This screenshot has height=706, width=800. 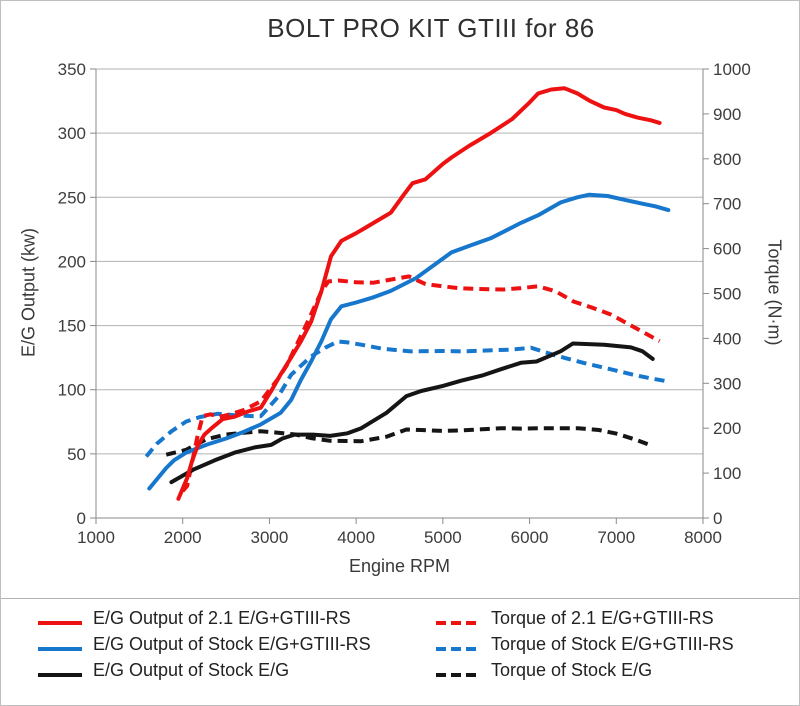 I want to click on x-tick-label: 1000, so click(x=96, y=537).